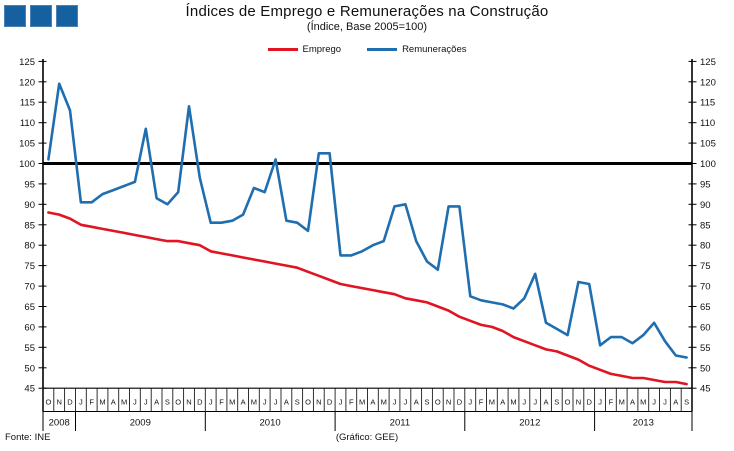 The height and width of the screenshot is (451, 734). Describe the element at coordinates (708, 144) in the screenshot. I see `svg-text: 105` at that location.